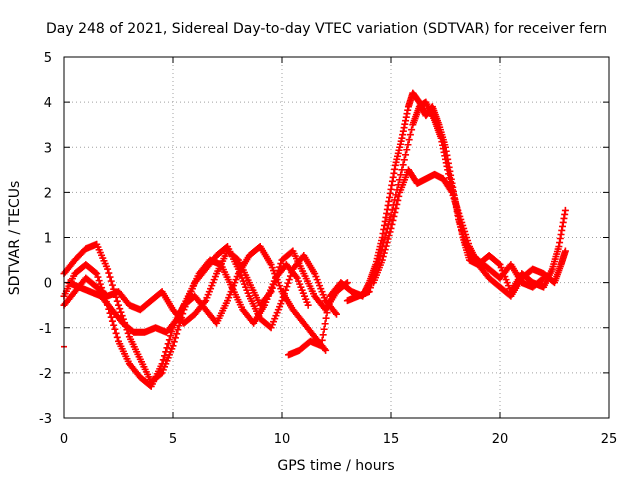  I want to click on x-tick-label: 10, so click(282, 439).